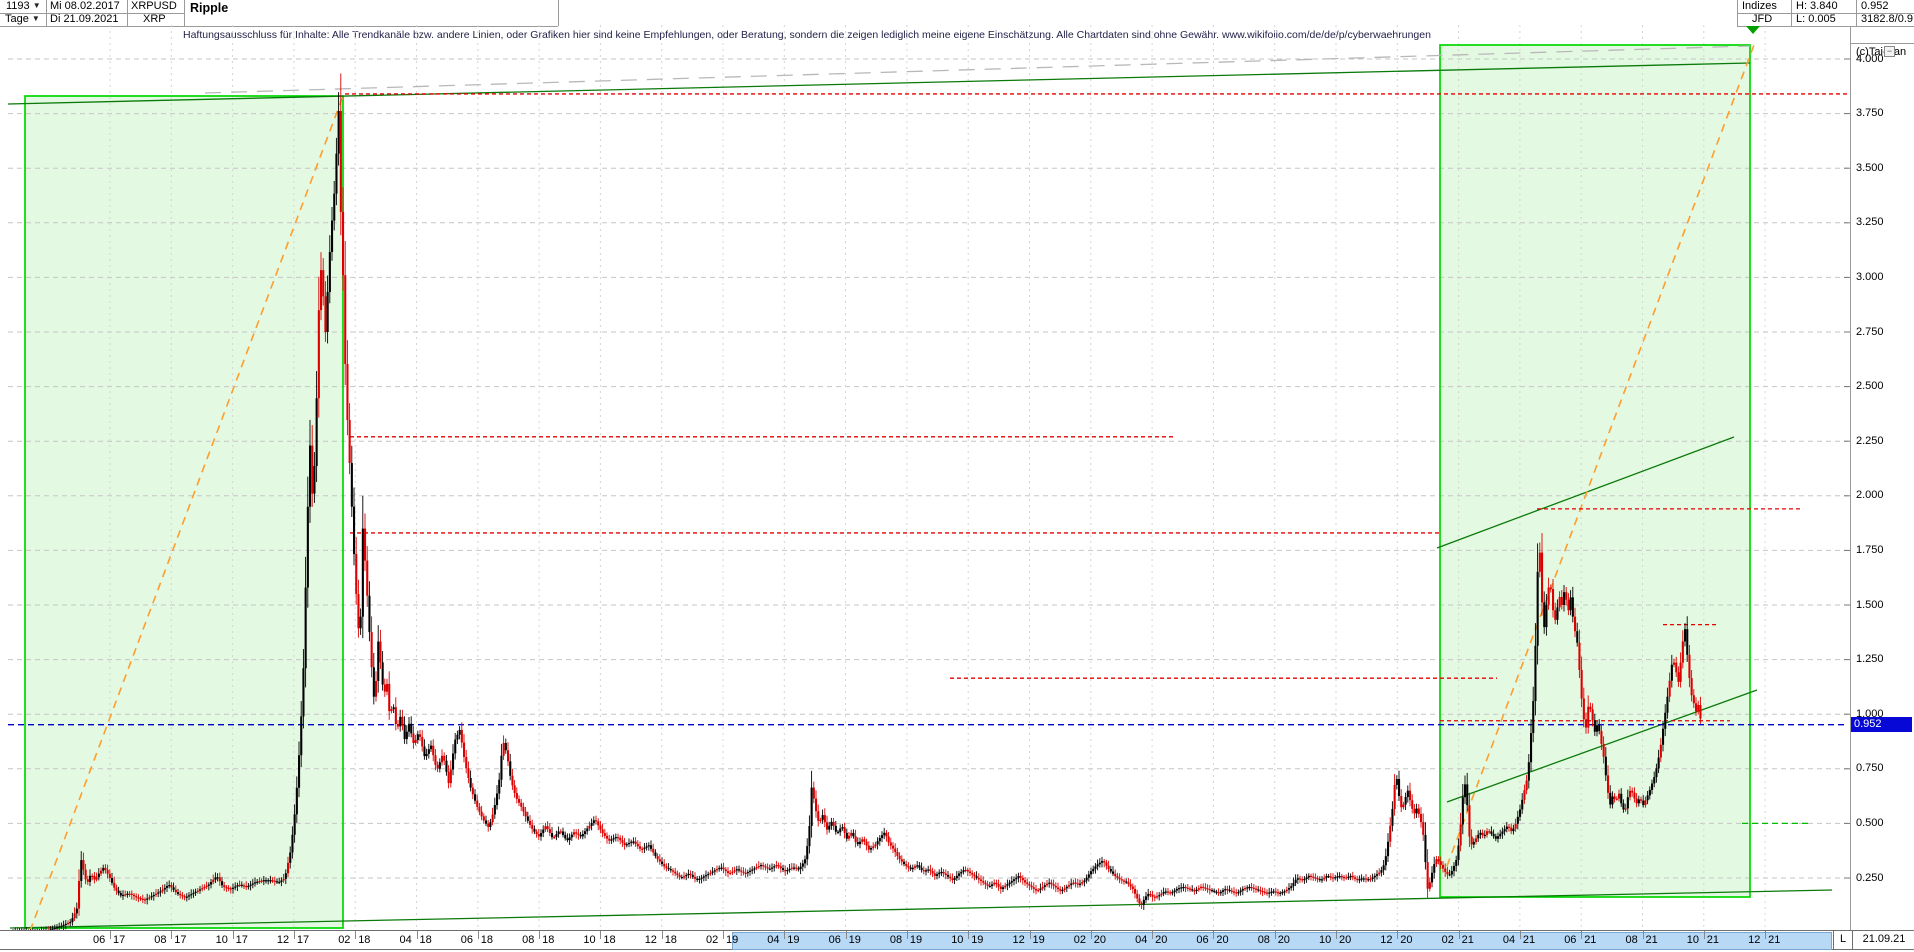 This screenshot has width=1914, height=952. I want to click on y-axis-label: 3.500, so click(1870, 167).